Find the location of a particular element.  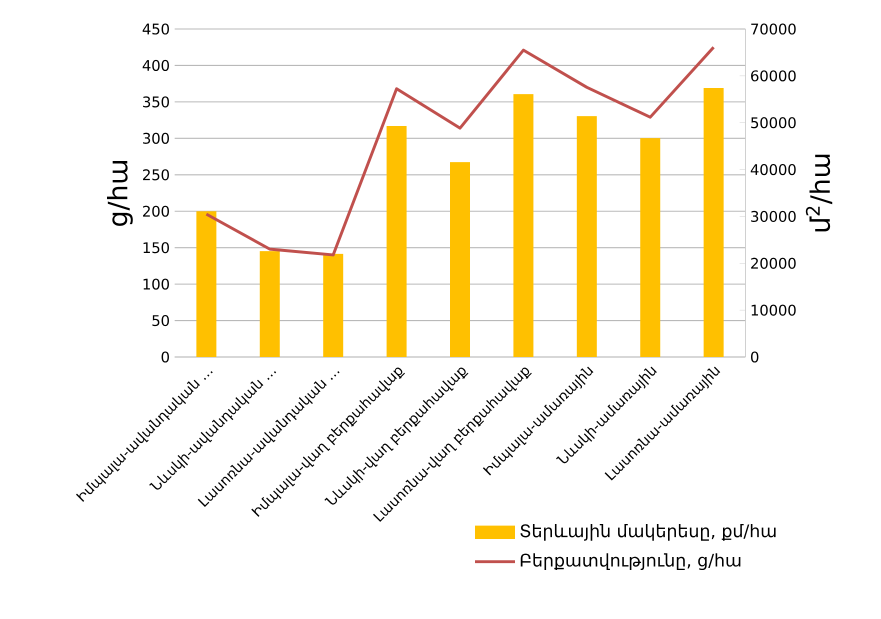

y-tick-label: 400 is located at coordinates (155, 65).